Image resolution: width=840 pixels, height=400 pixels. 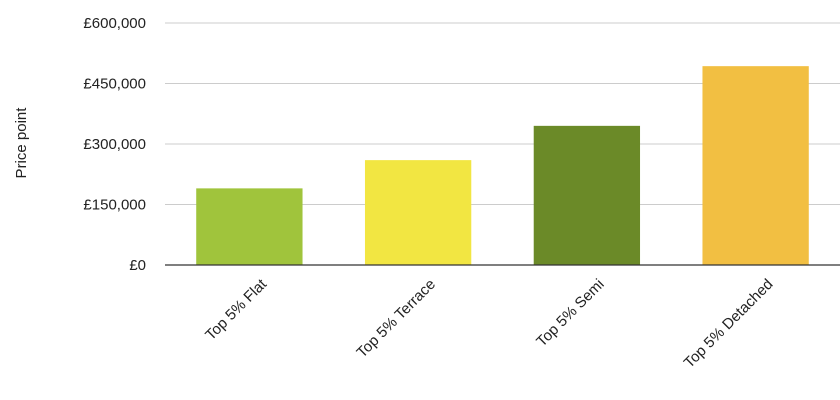 What do you see at coordinates (729, 324) in the screenshot?
I see `x-tick-label: Top 5% Detached` at bounding box center [729, 324].